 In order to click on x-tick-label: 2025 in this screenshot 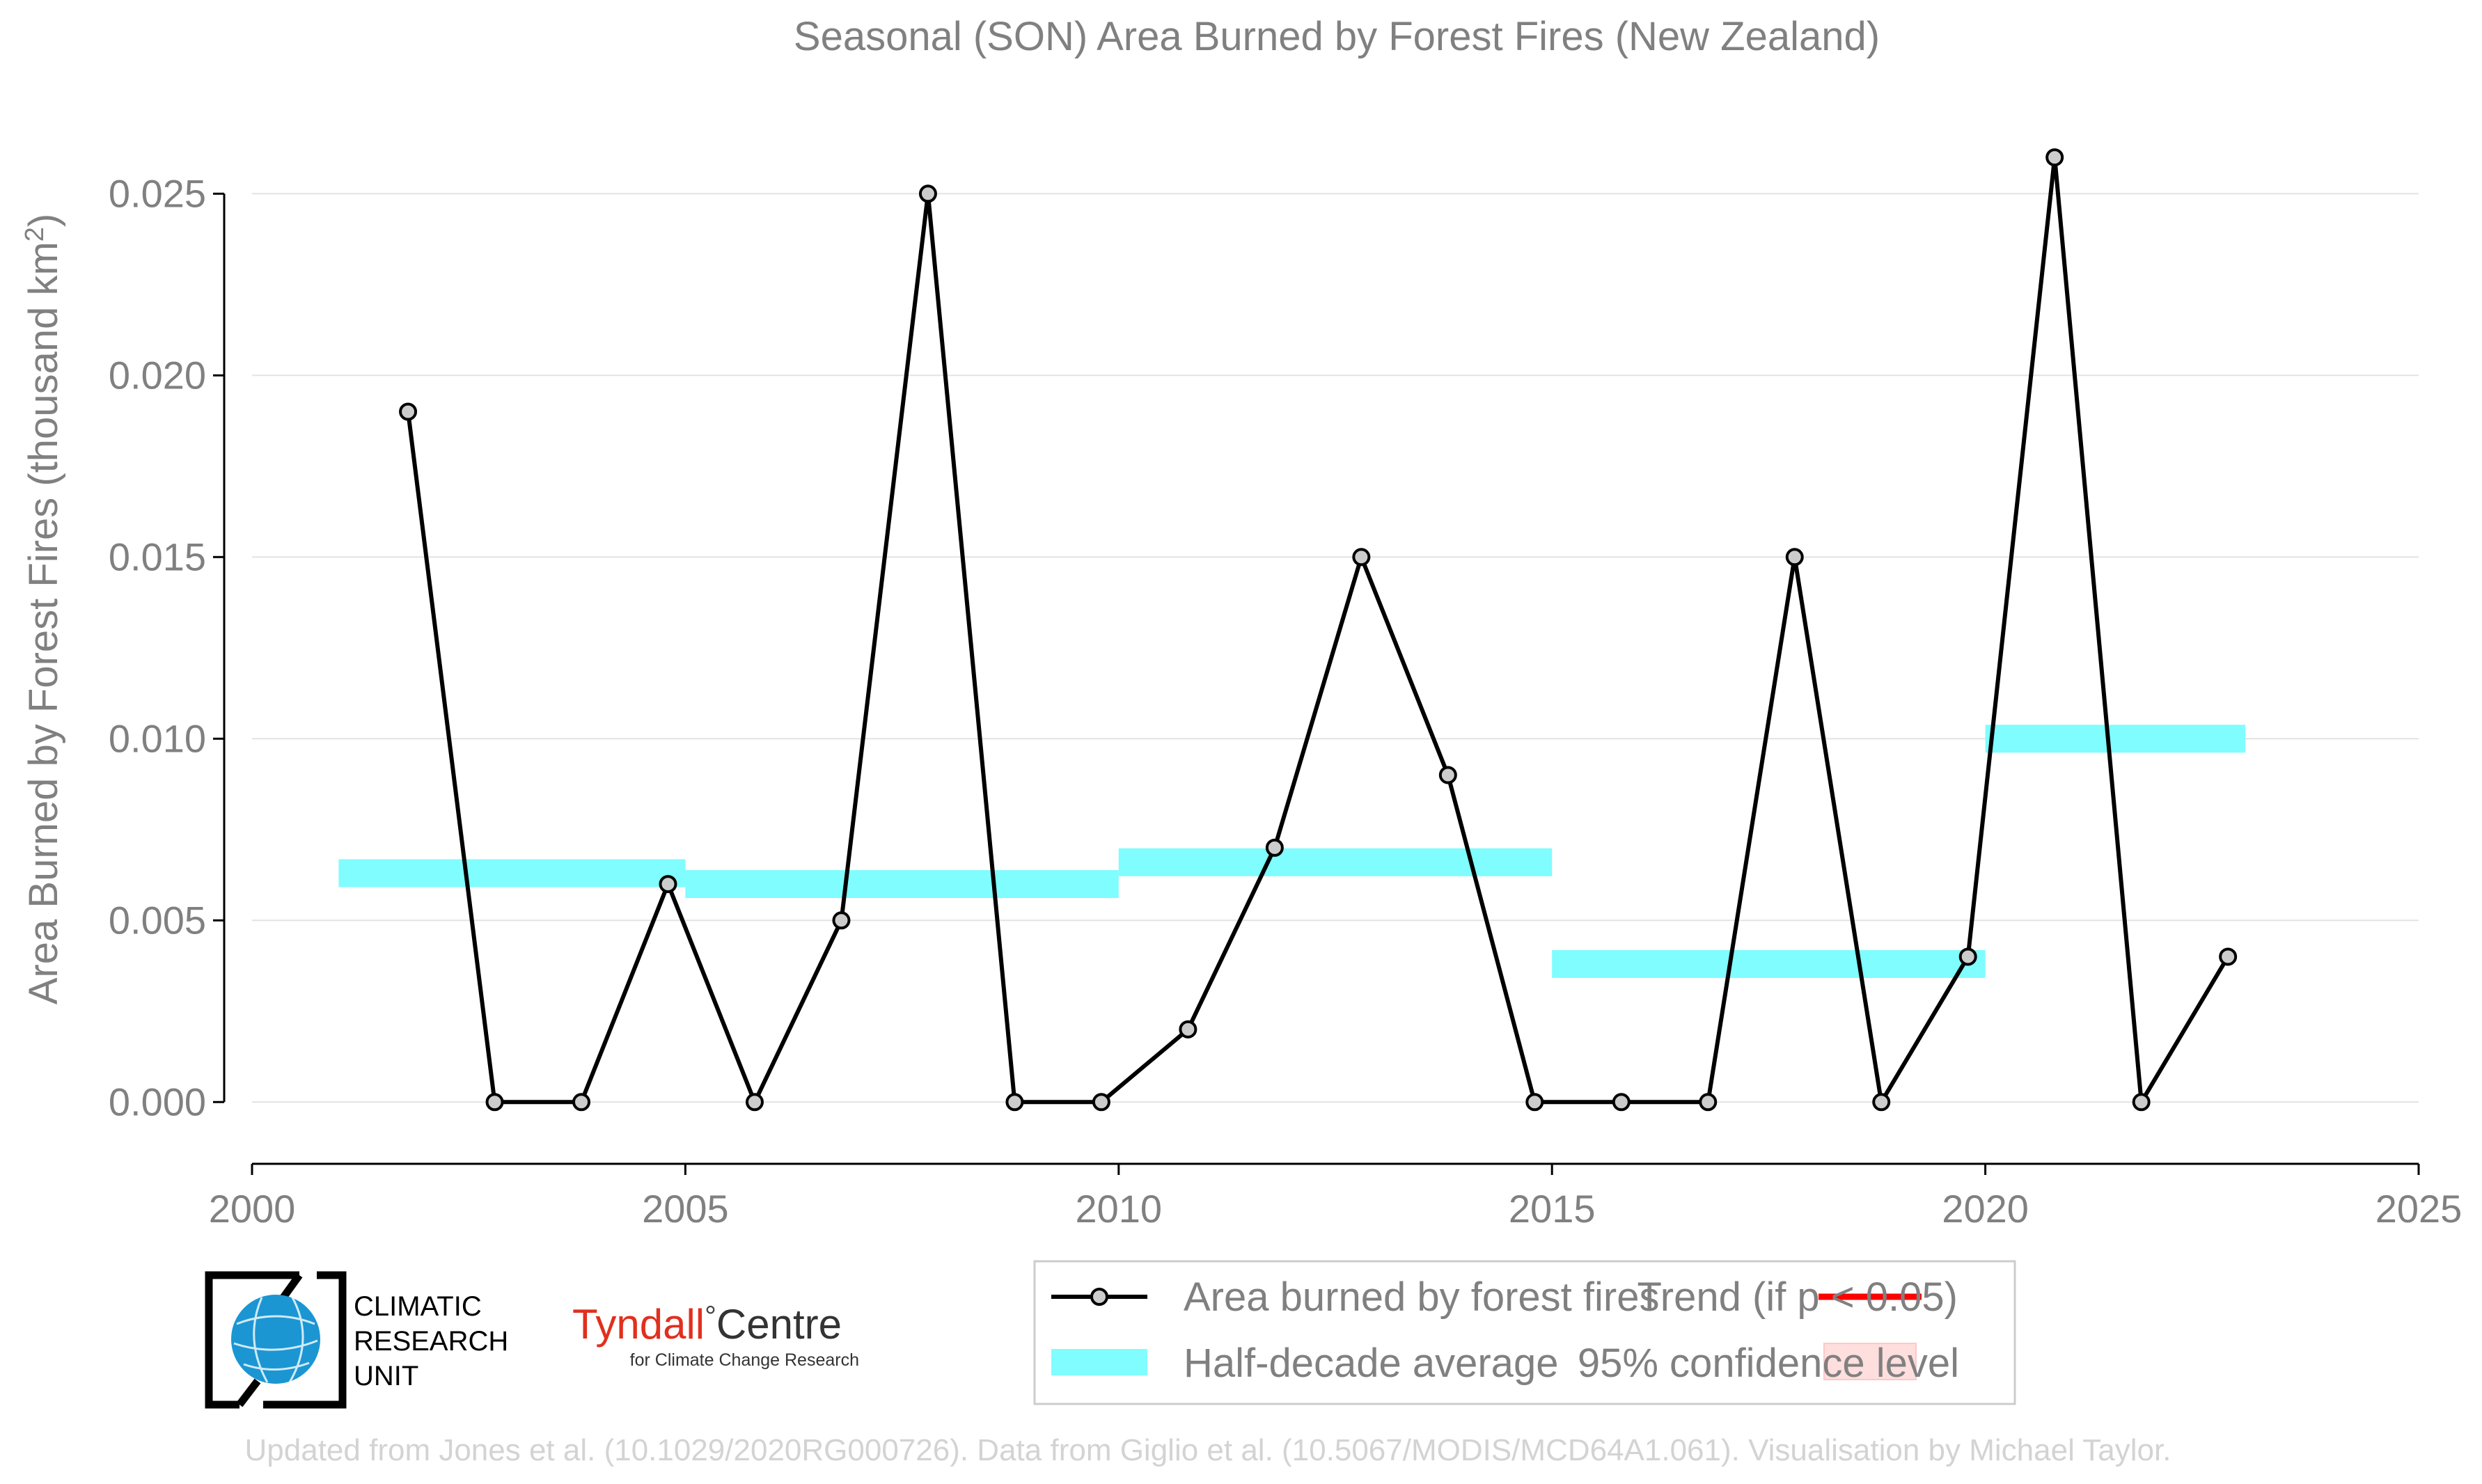, I will do `click(2419, 1209)`.